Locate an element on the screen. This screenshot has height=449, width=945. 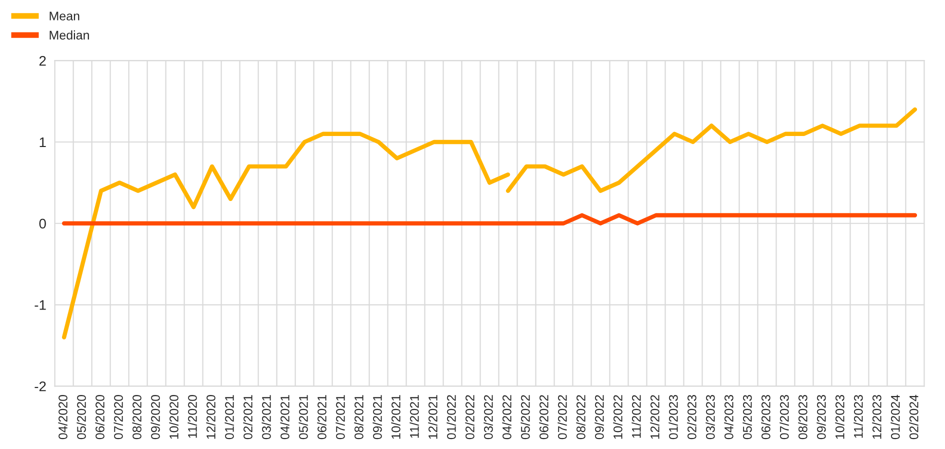
x-tick-label: 09/2021 is located at coordinates (377, 417).